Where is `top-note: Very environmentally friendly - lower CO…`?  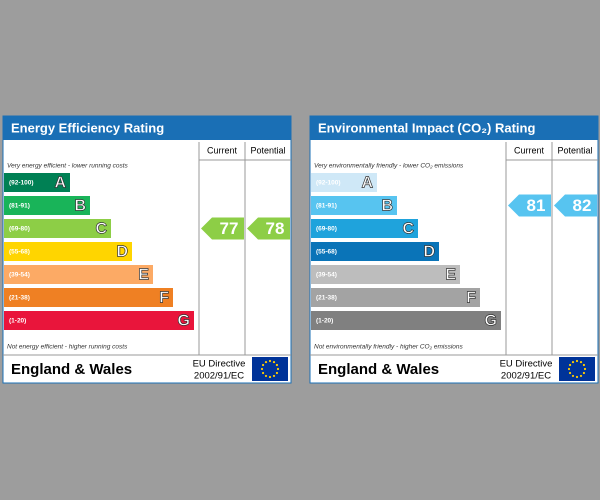 top-note: Very environmentally friendly - lower CO… is located at coordinates (389, 166).